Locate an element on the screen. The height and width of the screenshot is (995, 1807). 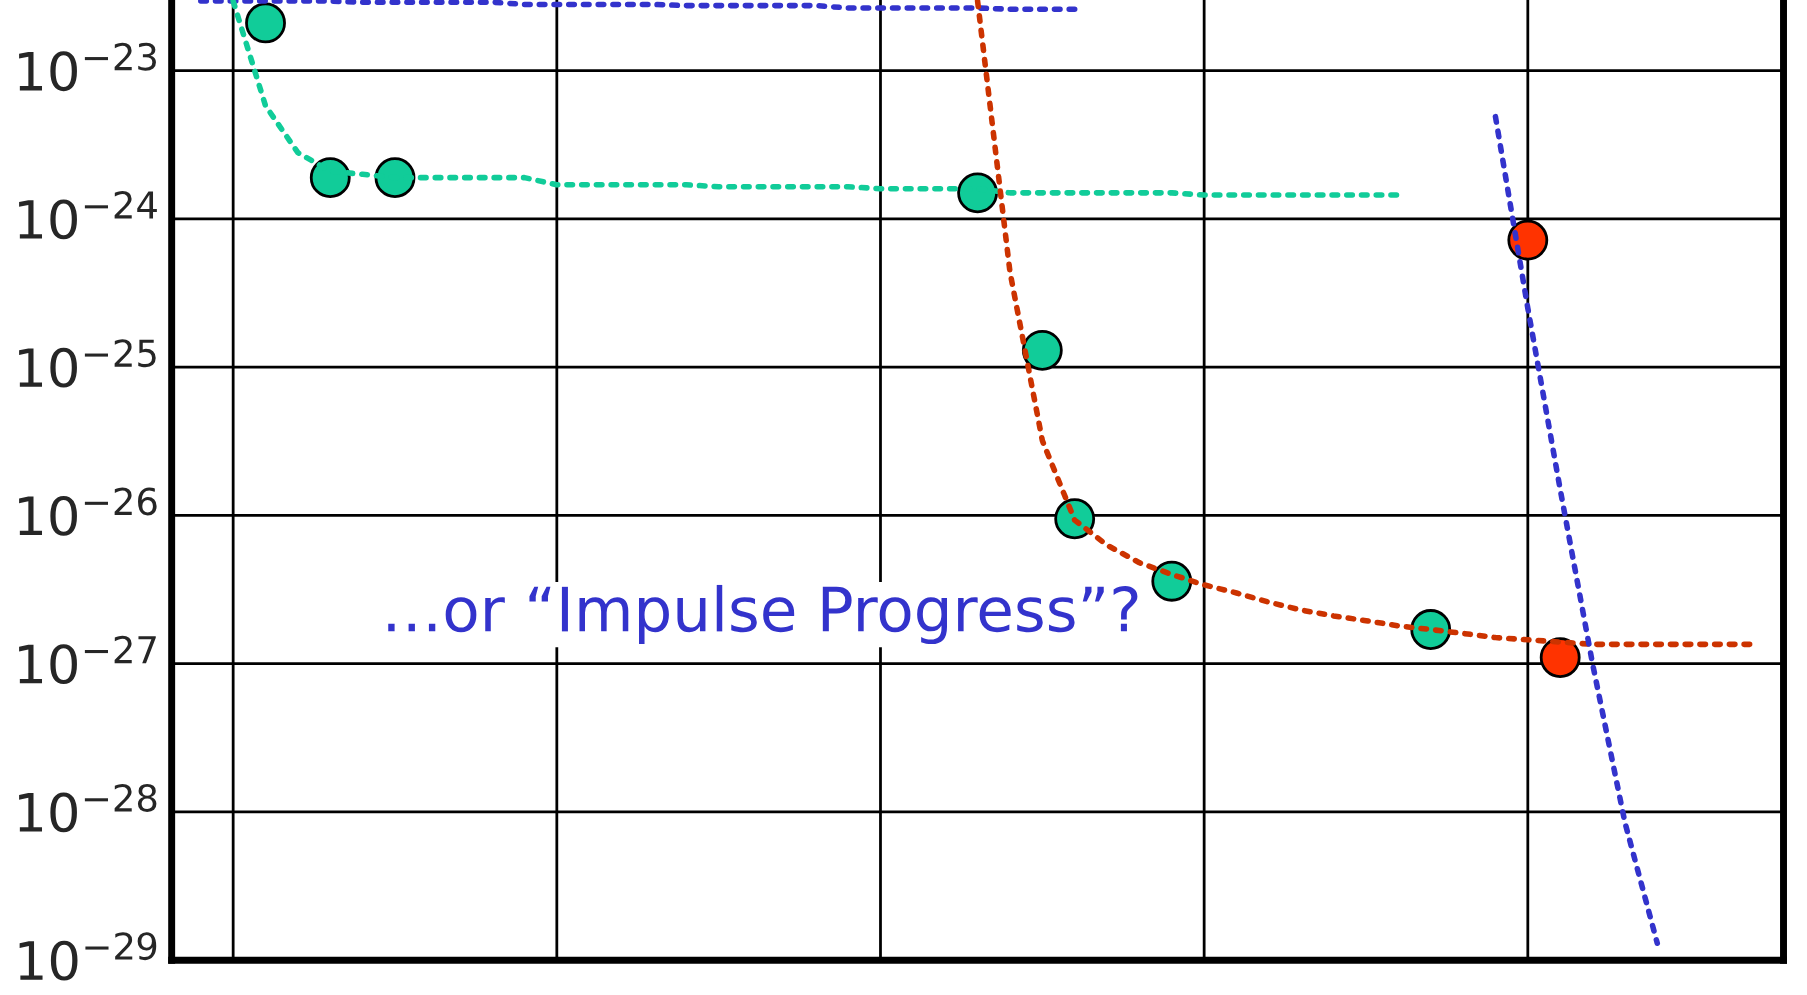
y-tick-label: 10$^{−28}$ is located at coordinates (88, 808).